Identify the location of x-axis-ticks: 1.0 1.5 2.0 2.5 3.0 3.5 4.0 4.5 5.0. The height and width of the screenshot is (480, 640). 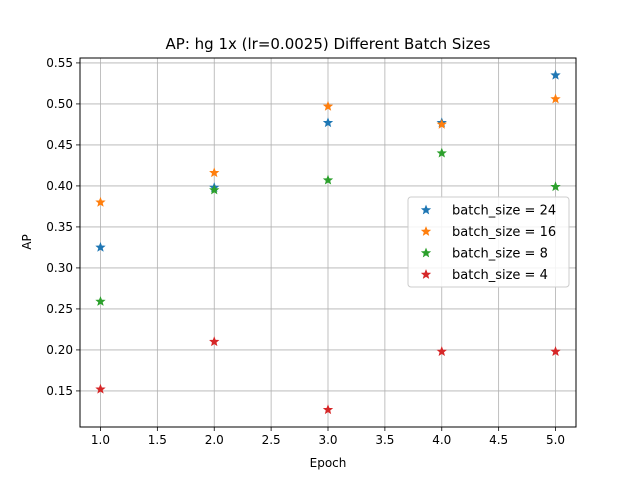
(328, 437).